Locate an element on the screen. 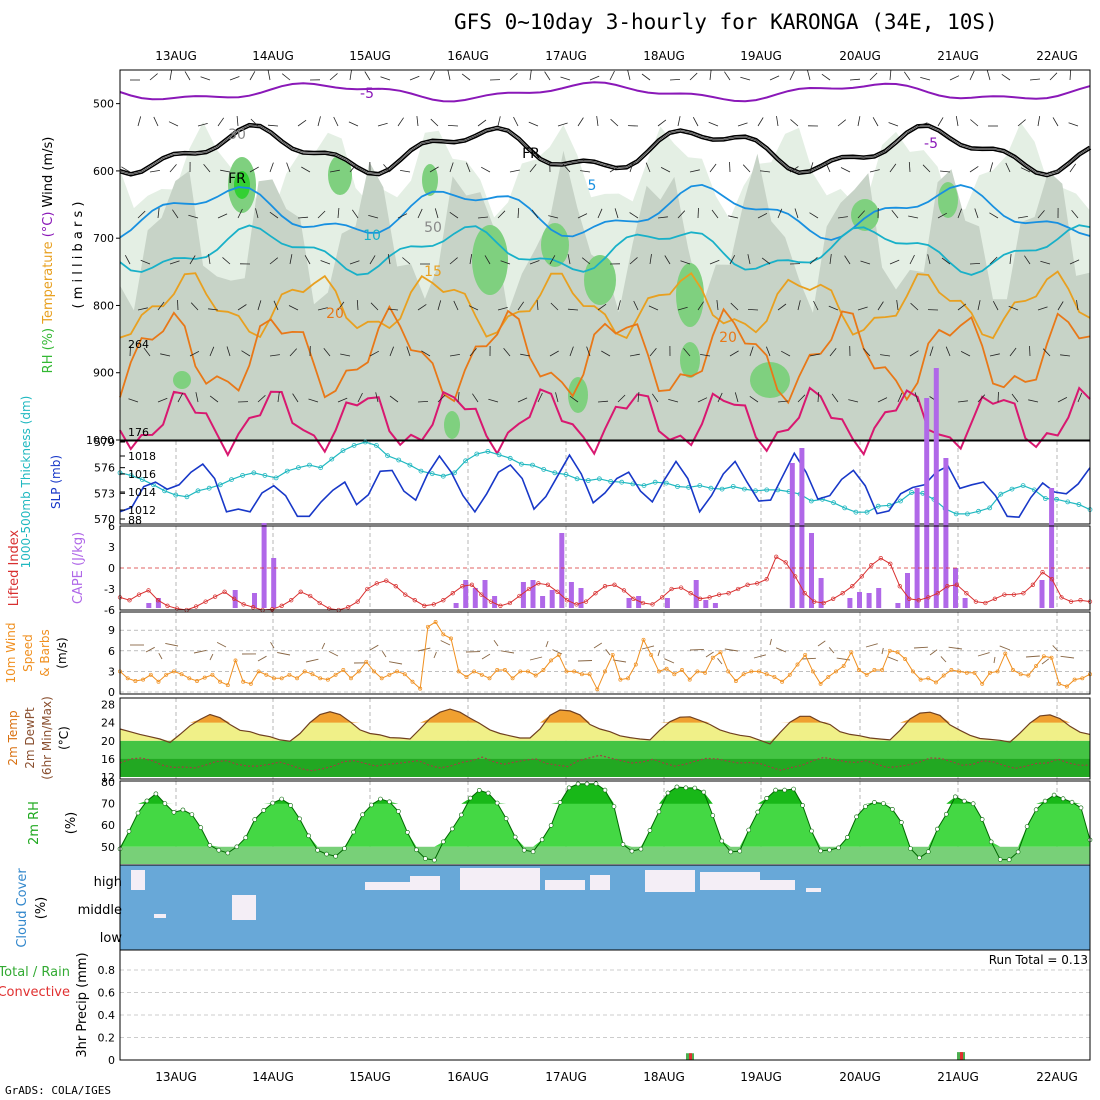  date-label-top: 19AUG is located at coordinates (761, 56).